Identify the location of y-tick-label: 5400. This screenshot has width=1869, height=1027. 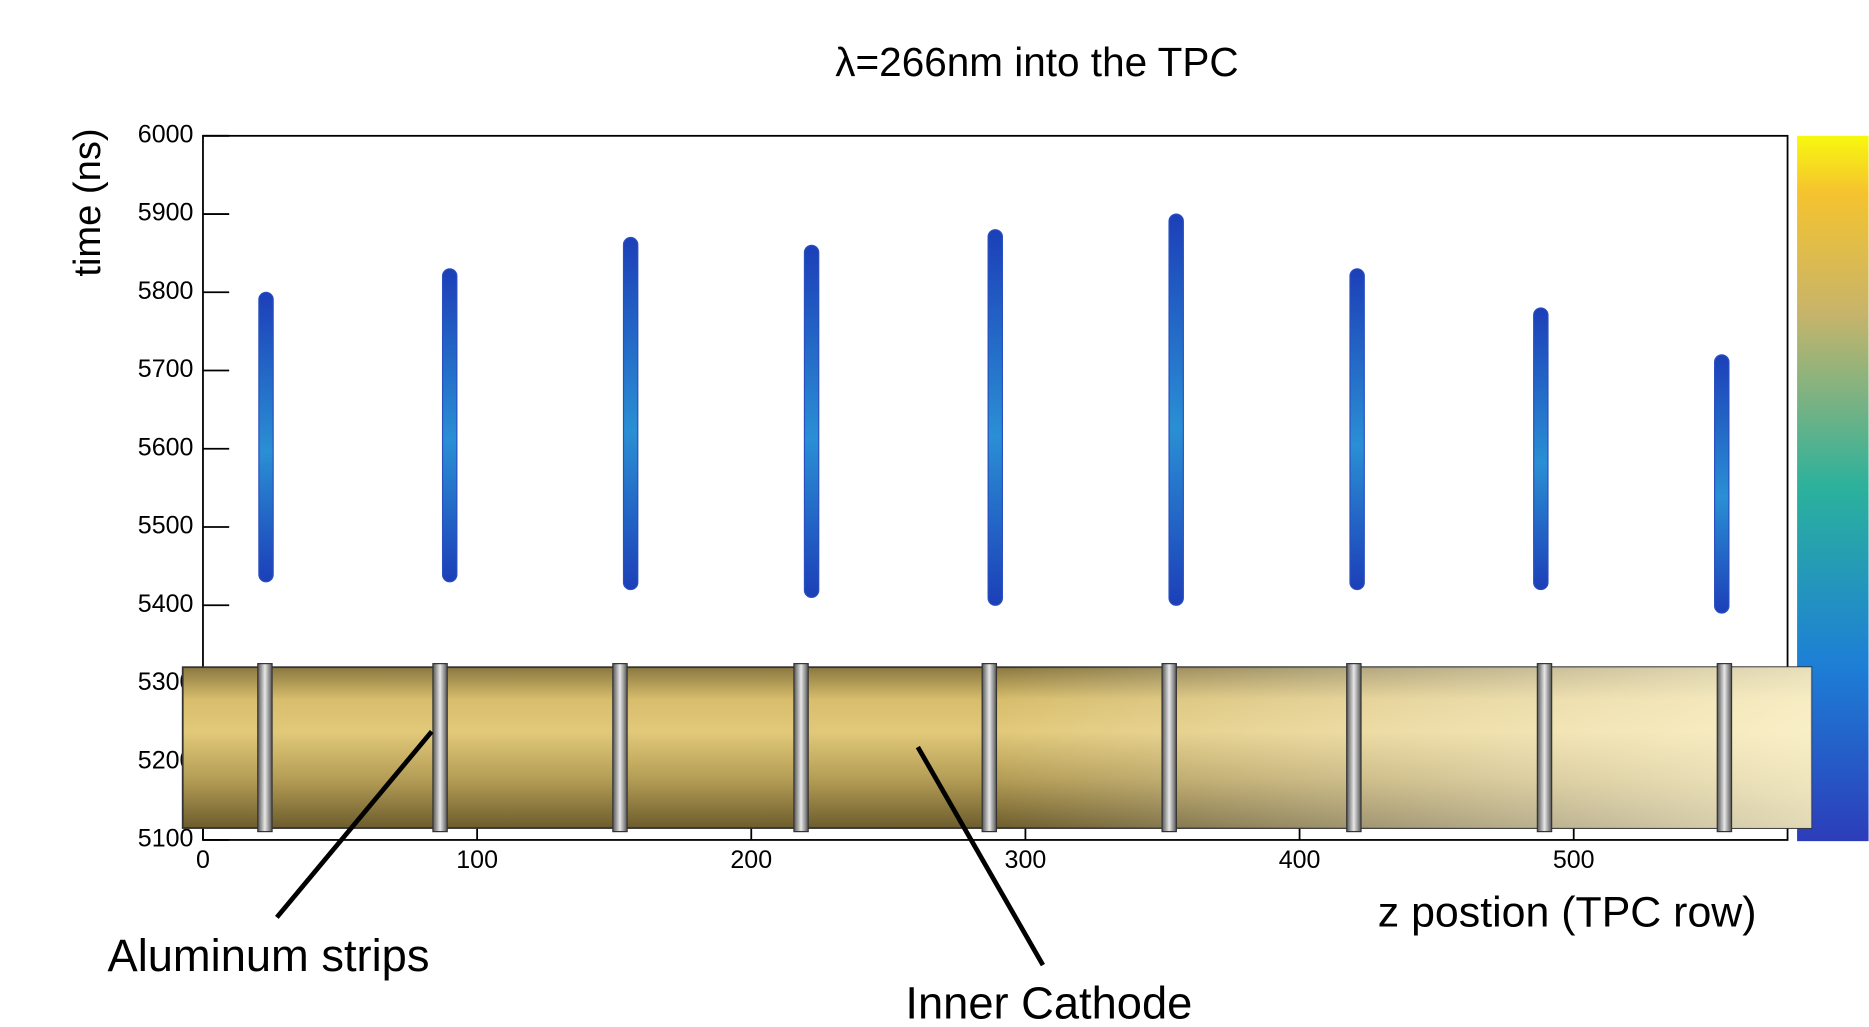
(166, 604).